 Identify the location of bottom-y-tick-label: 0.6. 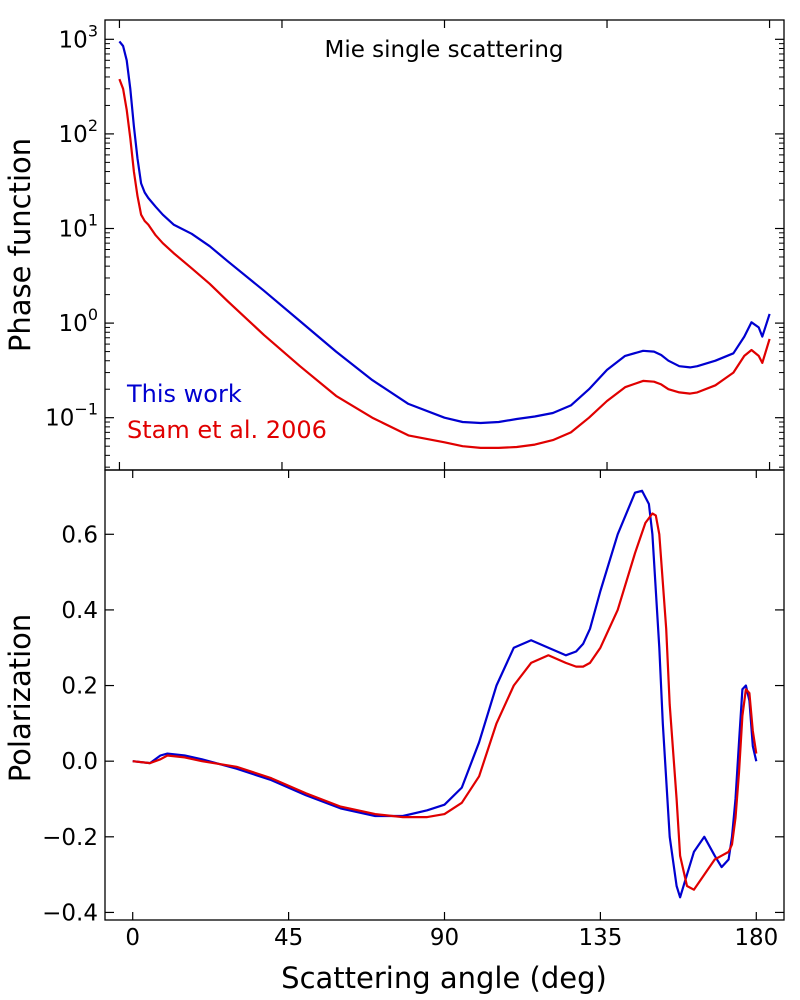
(79, 535).